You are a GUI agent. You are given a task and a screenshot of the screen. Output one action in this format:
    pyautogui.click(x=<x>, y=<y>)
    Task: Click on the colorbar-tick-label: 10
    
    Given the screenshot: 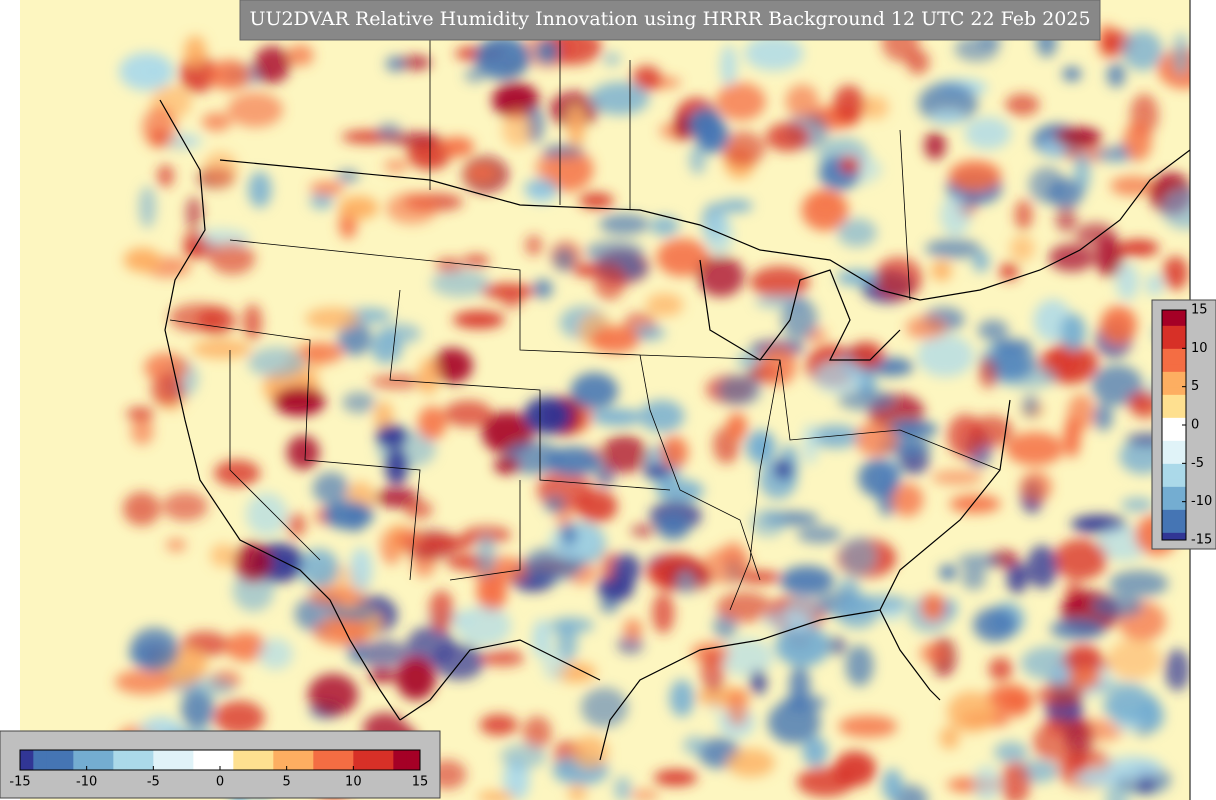 What is the action you would take?
    pyautogui.click(x=353, y=782)
    